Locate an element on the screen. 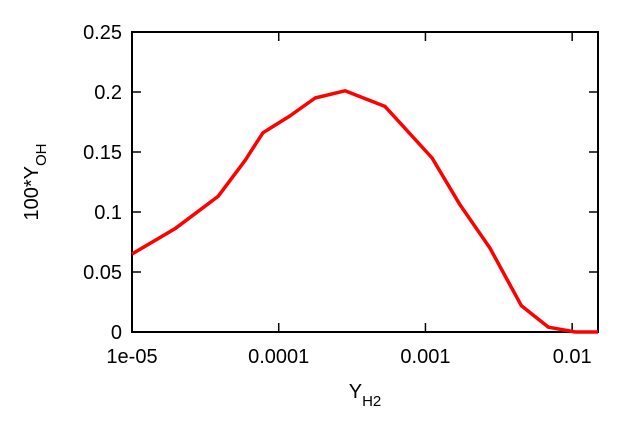 The width and height of the screenshot is (623, 436). x-axis-title-sub: H2 is located at coordinates (371, 401).